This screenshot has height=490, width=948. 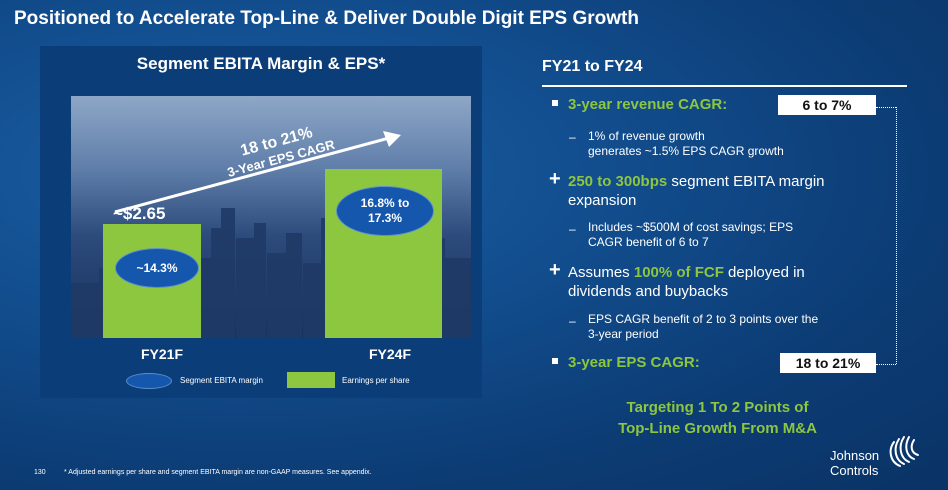 What do you see at coordinates (385, 218) in the screenshot?
I see `margin-label-fy24-line2: 17.3%` at bounding box center [385, 218].